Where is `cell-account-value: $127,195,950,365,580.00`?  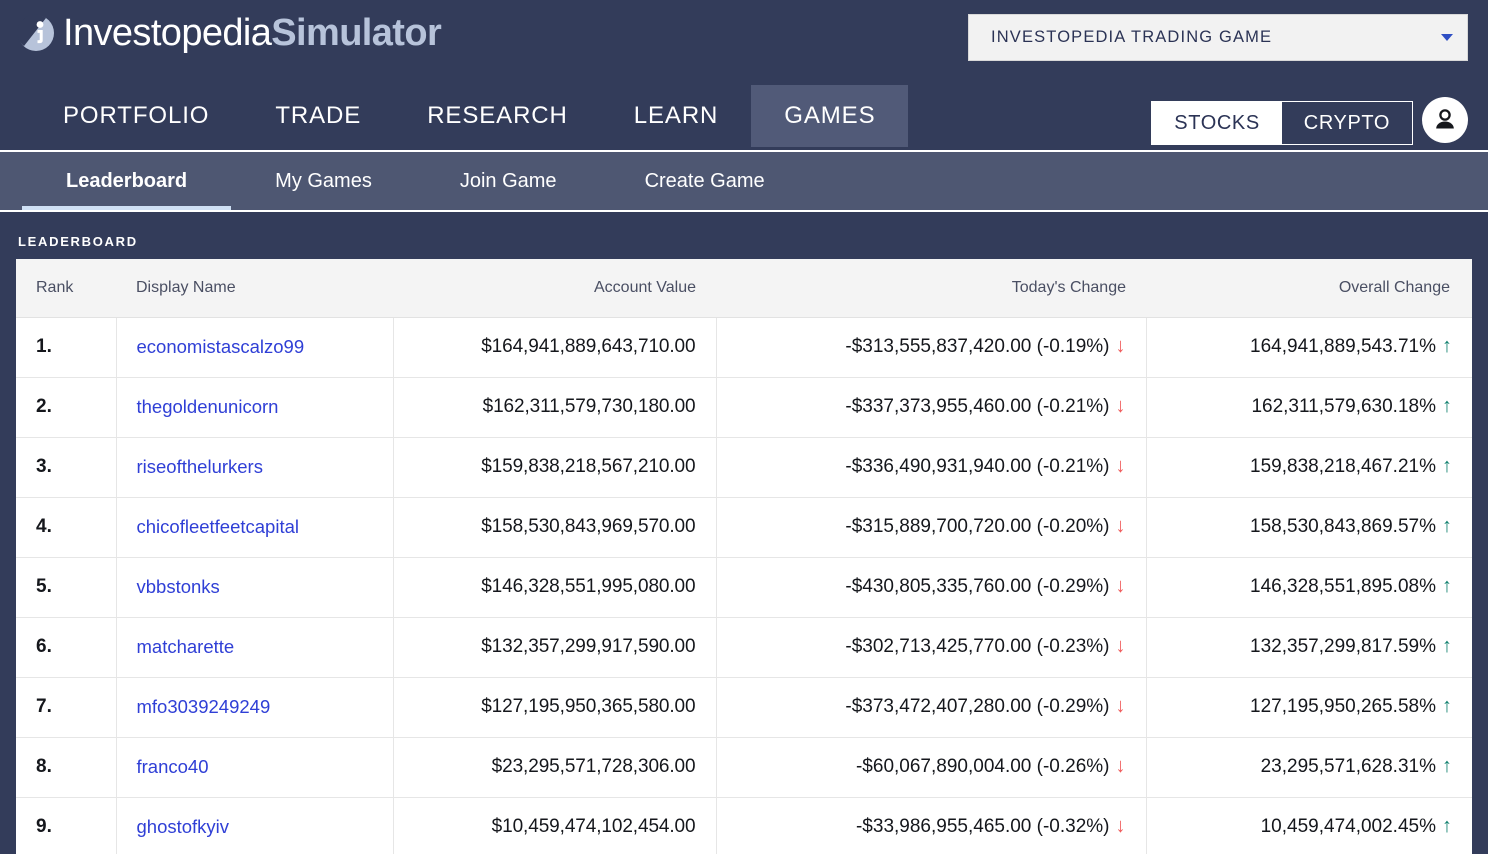 cell-account-value: $127,195,950,365,580.00 is located at coordinates (555, 707).